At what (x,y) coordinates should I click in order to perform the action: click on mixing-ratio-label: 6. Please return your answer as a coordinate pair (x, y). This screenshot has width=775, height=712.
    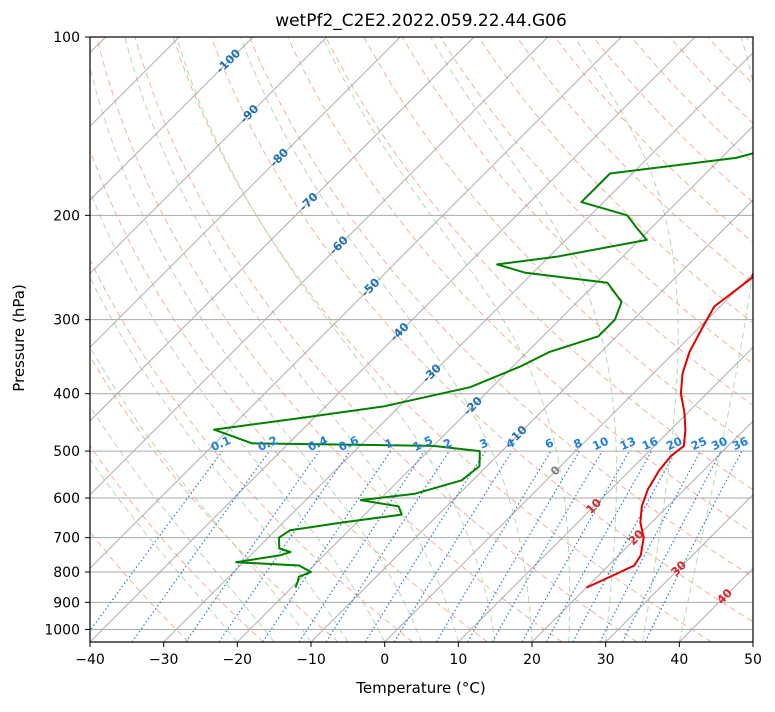
    Looking at the image, I should click on (549, 443).